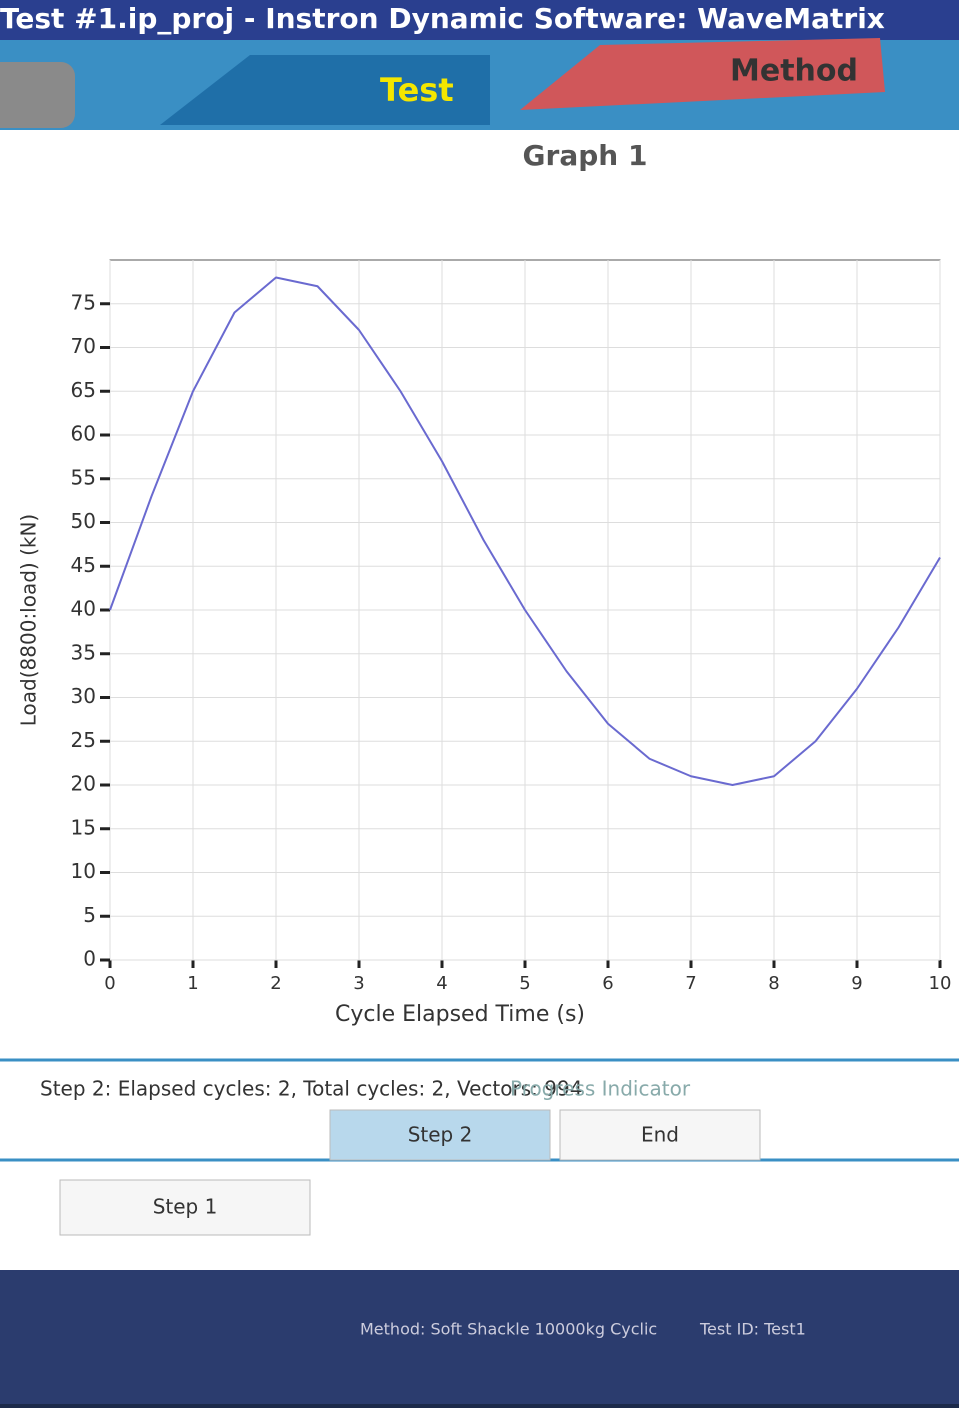 This screenshot has width=959, height=1408. What do you see at coordinates (83, 390) in the screenshot?
I see `y-tick-label: 65` at bounding box center [83, 390].